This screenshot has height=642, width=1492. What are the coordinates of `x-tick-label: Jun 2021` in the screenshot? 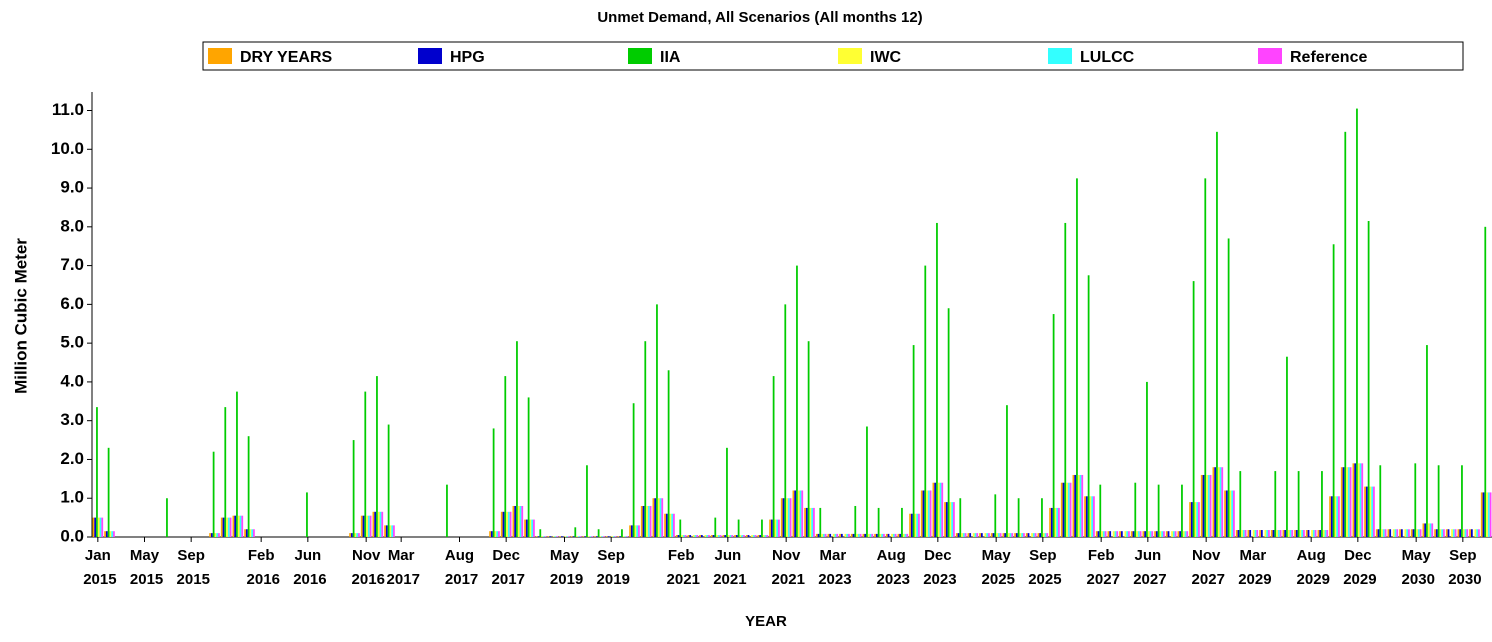 It's located at (728, 567).